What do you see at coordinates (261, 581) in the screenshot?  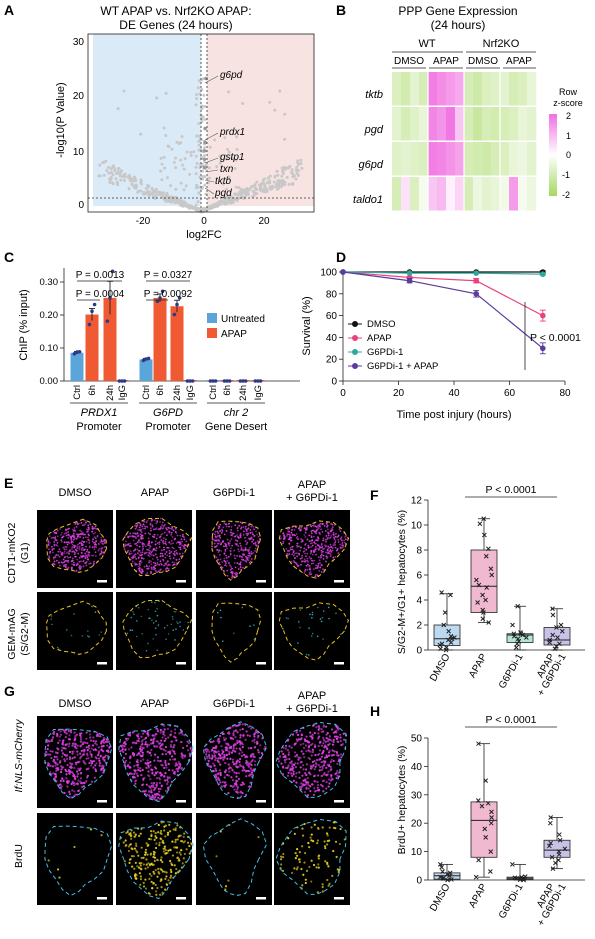 I see `scale-bar` at bounding box center [261, 581].